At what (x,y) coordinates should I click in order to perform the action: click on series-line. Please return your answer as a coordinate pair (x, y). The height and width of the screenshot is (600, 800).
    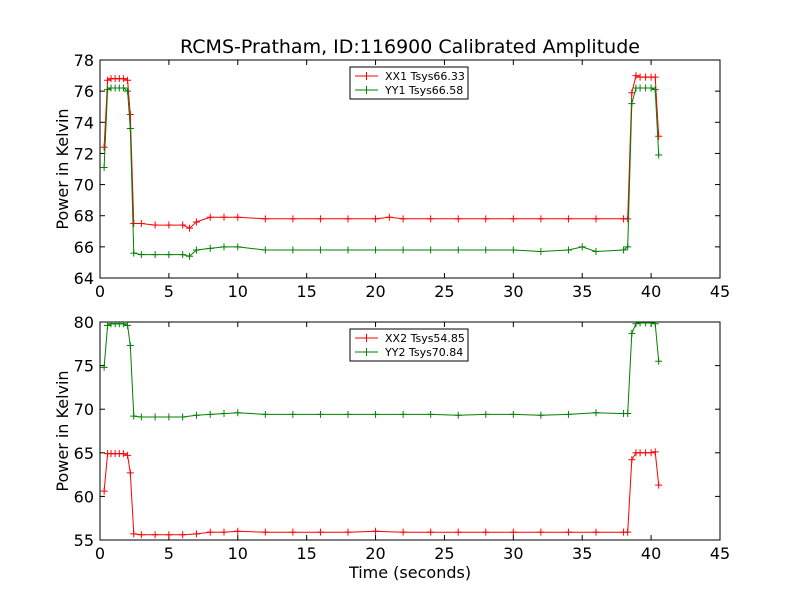
    Looking at the image, I should click on (381, 493).